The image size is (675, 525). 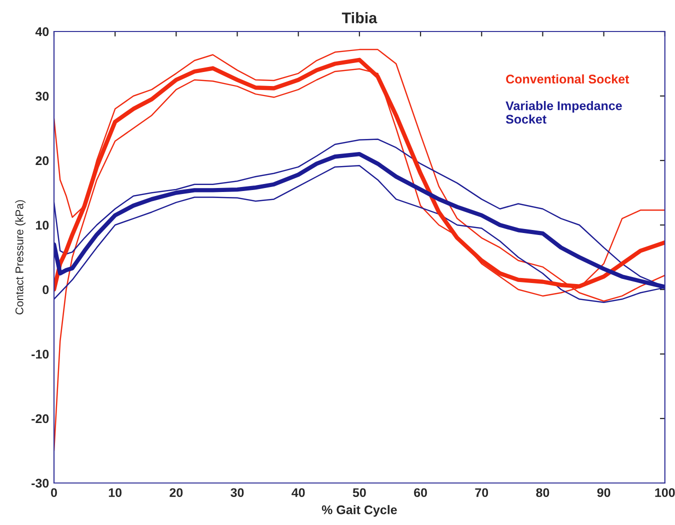 What do you see at coordinates (298, 493) in the screenshot?
I see `x-tick-label: 40` at bounding box center [298, 493].